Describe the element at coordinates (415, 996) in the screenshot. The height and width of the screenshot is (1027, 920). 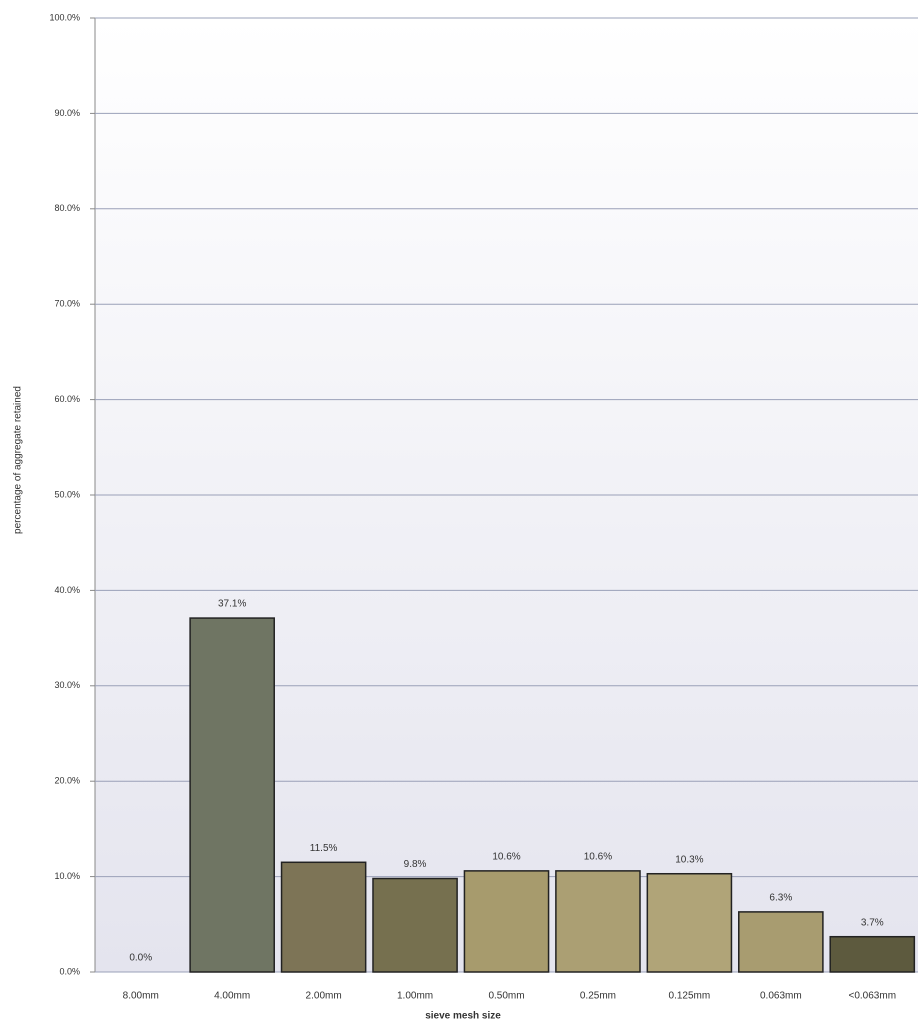
I see `x-tick-label: 1.00mm` at that location.